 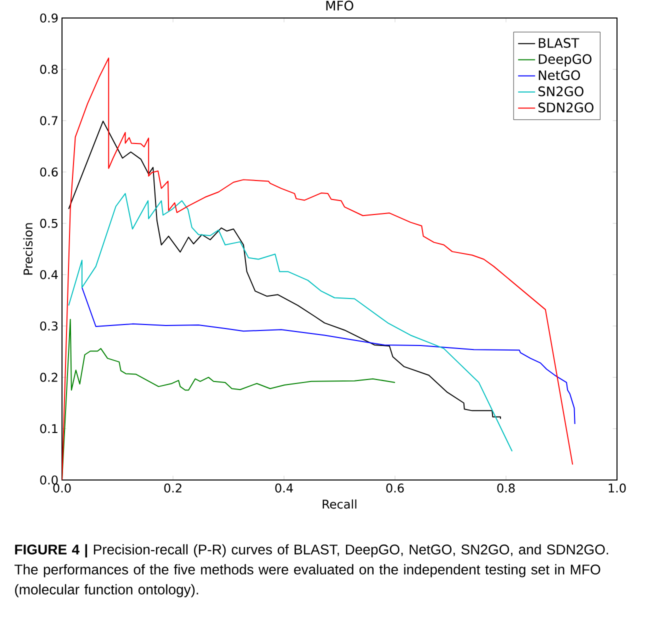 What do you see at coordinates (49, 18) in the screenshot?
I see `y-tick-label: 0.9` at bounding box center [49, 18].